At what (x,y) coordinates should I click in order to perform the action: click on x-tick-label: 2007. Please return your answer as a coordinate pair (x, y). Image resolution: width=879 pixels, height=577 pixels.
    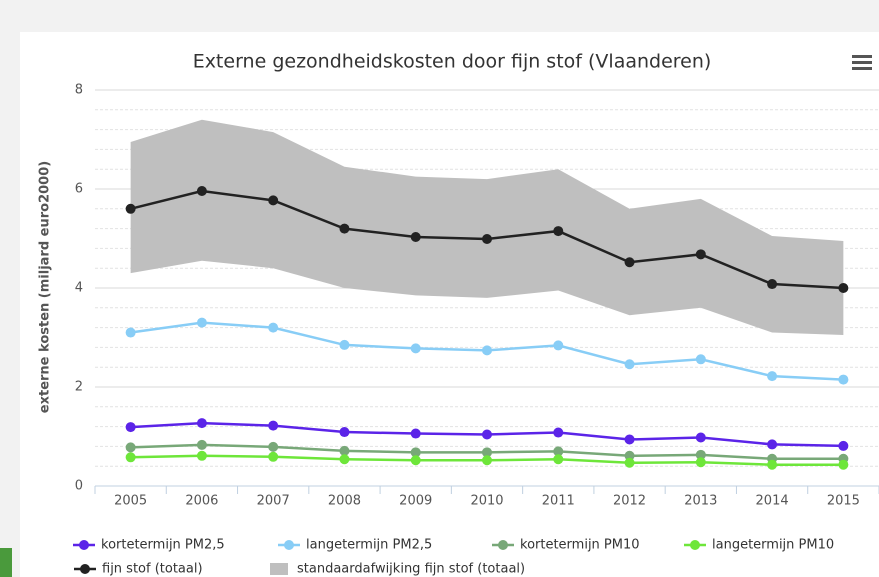
    Looking at the image, I should click on (273, 501).